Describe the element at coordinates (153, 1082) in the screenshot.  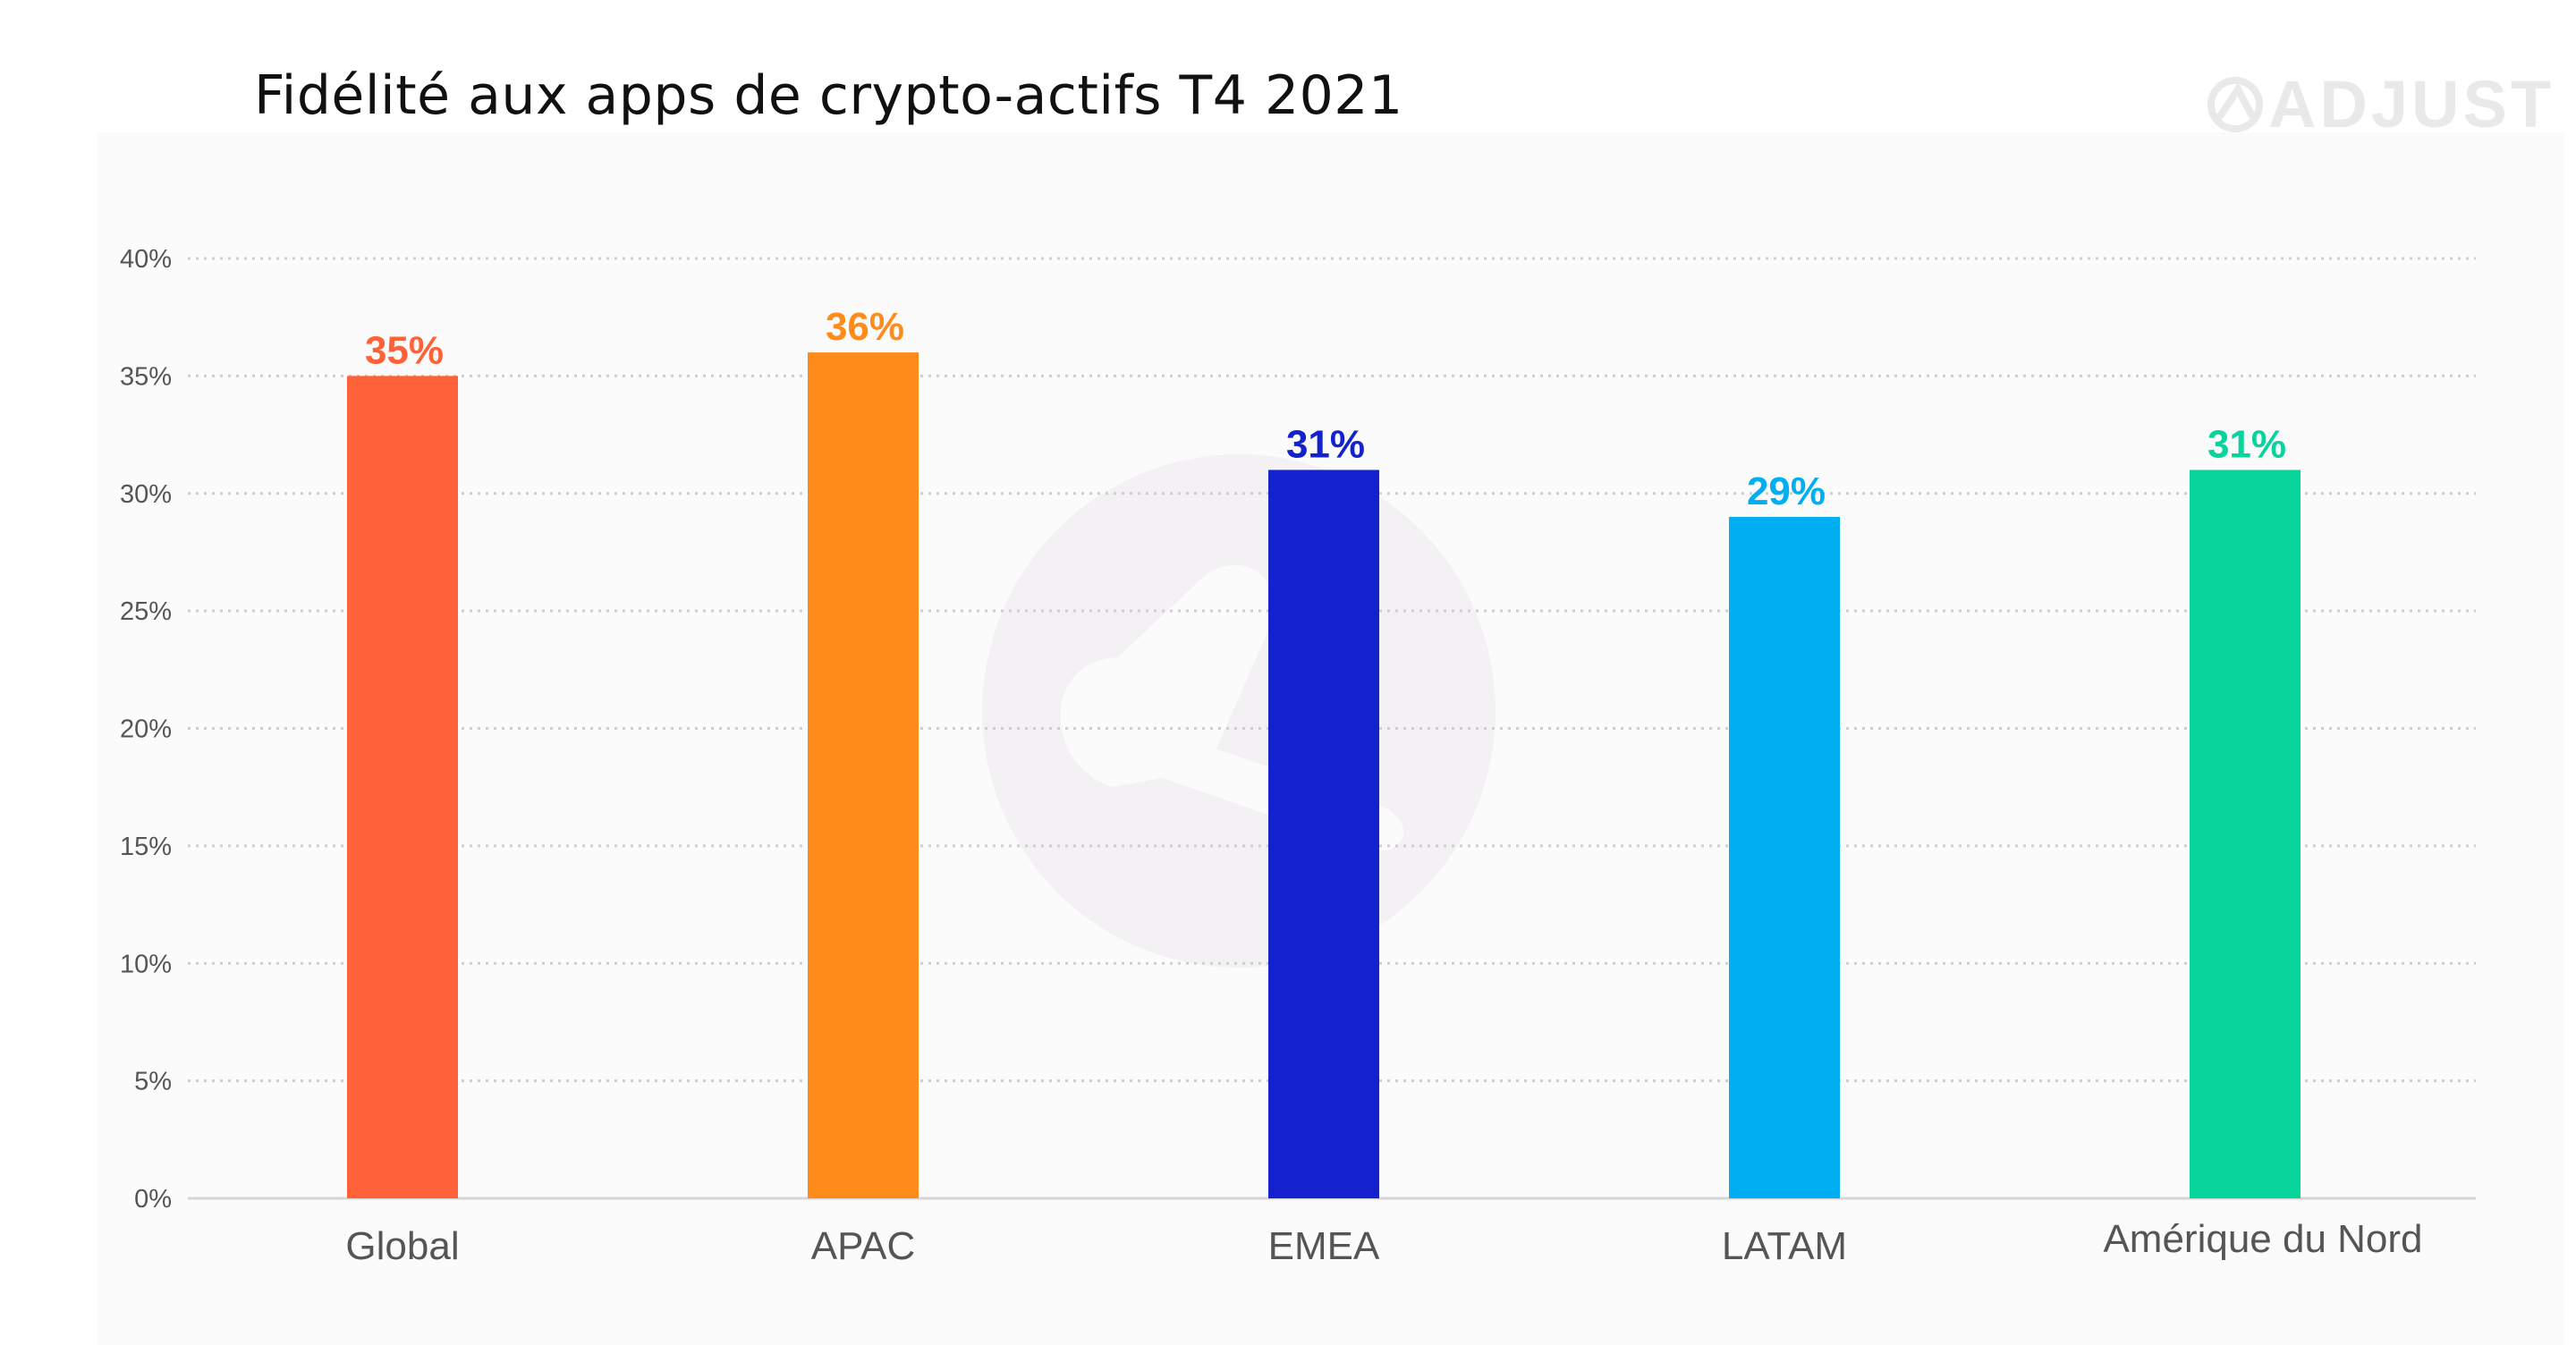
I see `y-tick-label: 5%` at that location.